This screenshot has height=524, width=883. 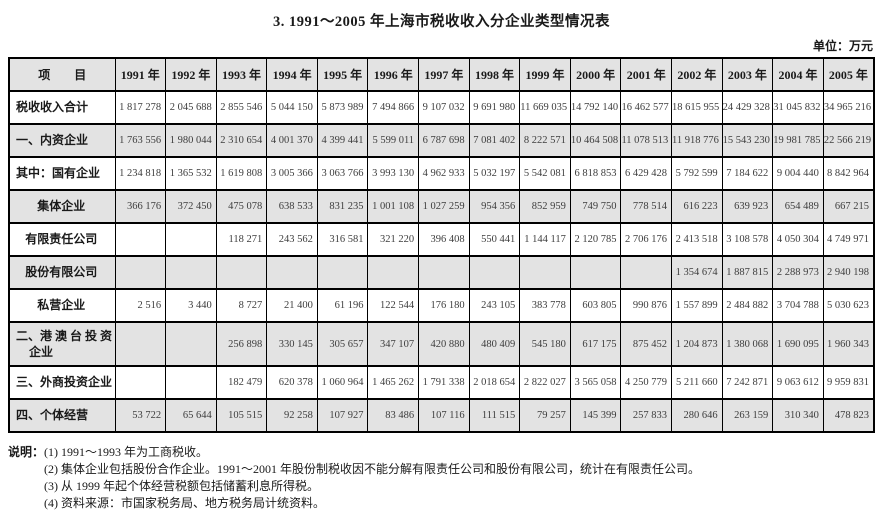 I want to click on row-label: 二、港 澳 台 投 资企业, so click(x=62, y=344).